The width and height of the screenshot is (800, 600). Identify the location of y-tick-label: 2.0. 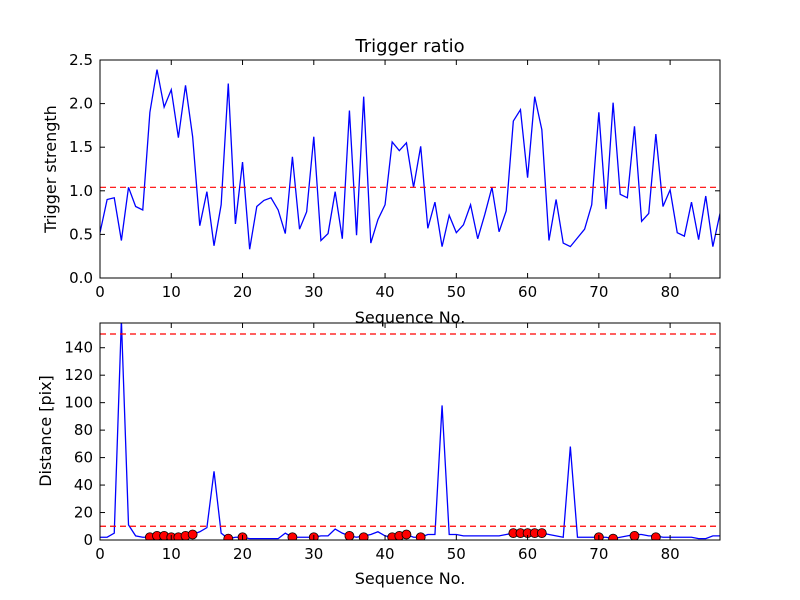
(81, 104).